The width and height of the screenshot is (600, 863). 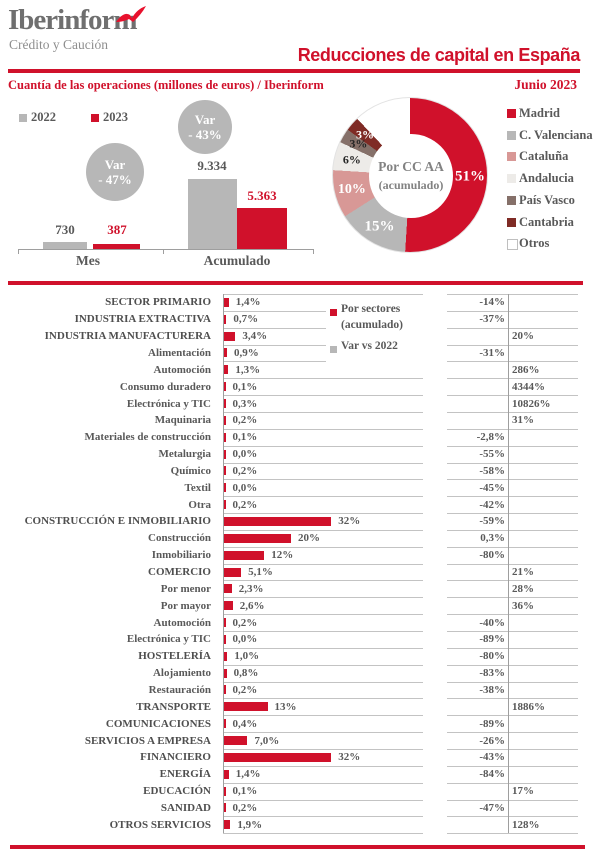 I want to click on sector-value: 0,9%, so click(x=246, y=352).